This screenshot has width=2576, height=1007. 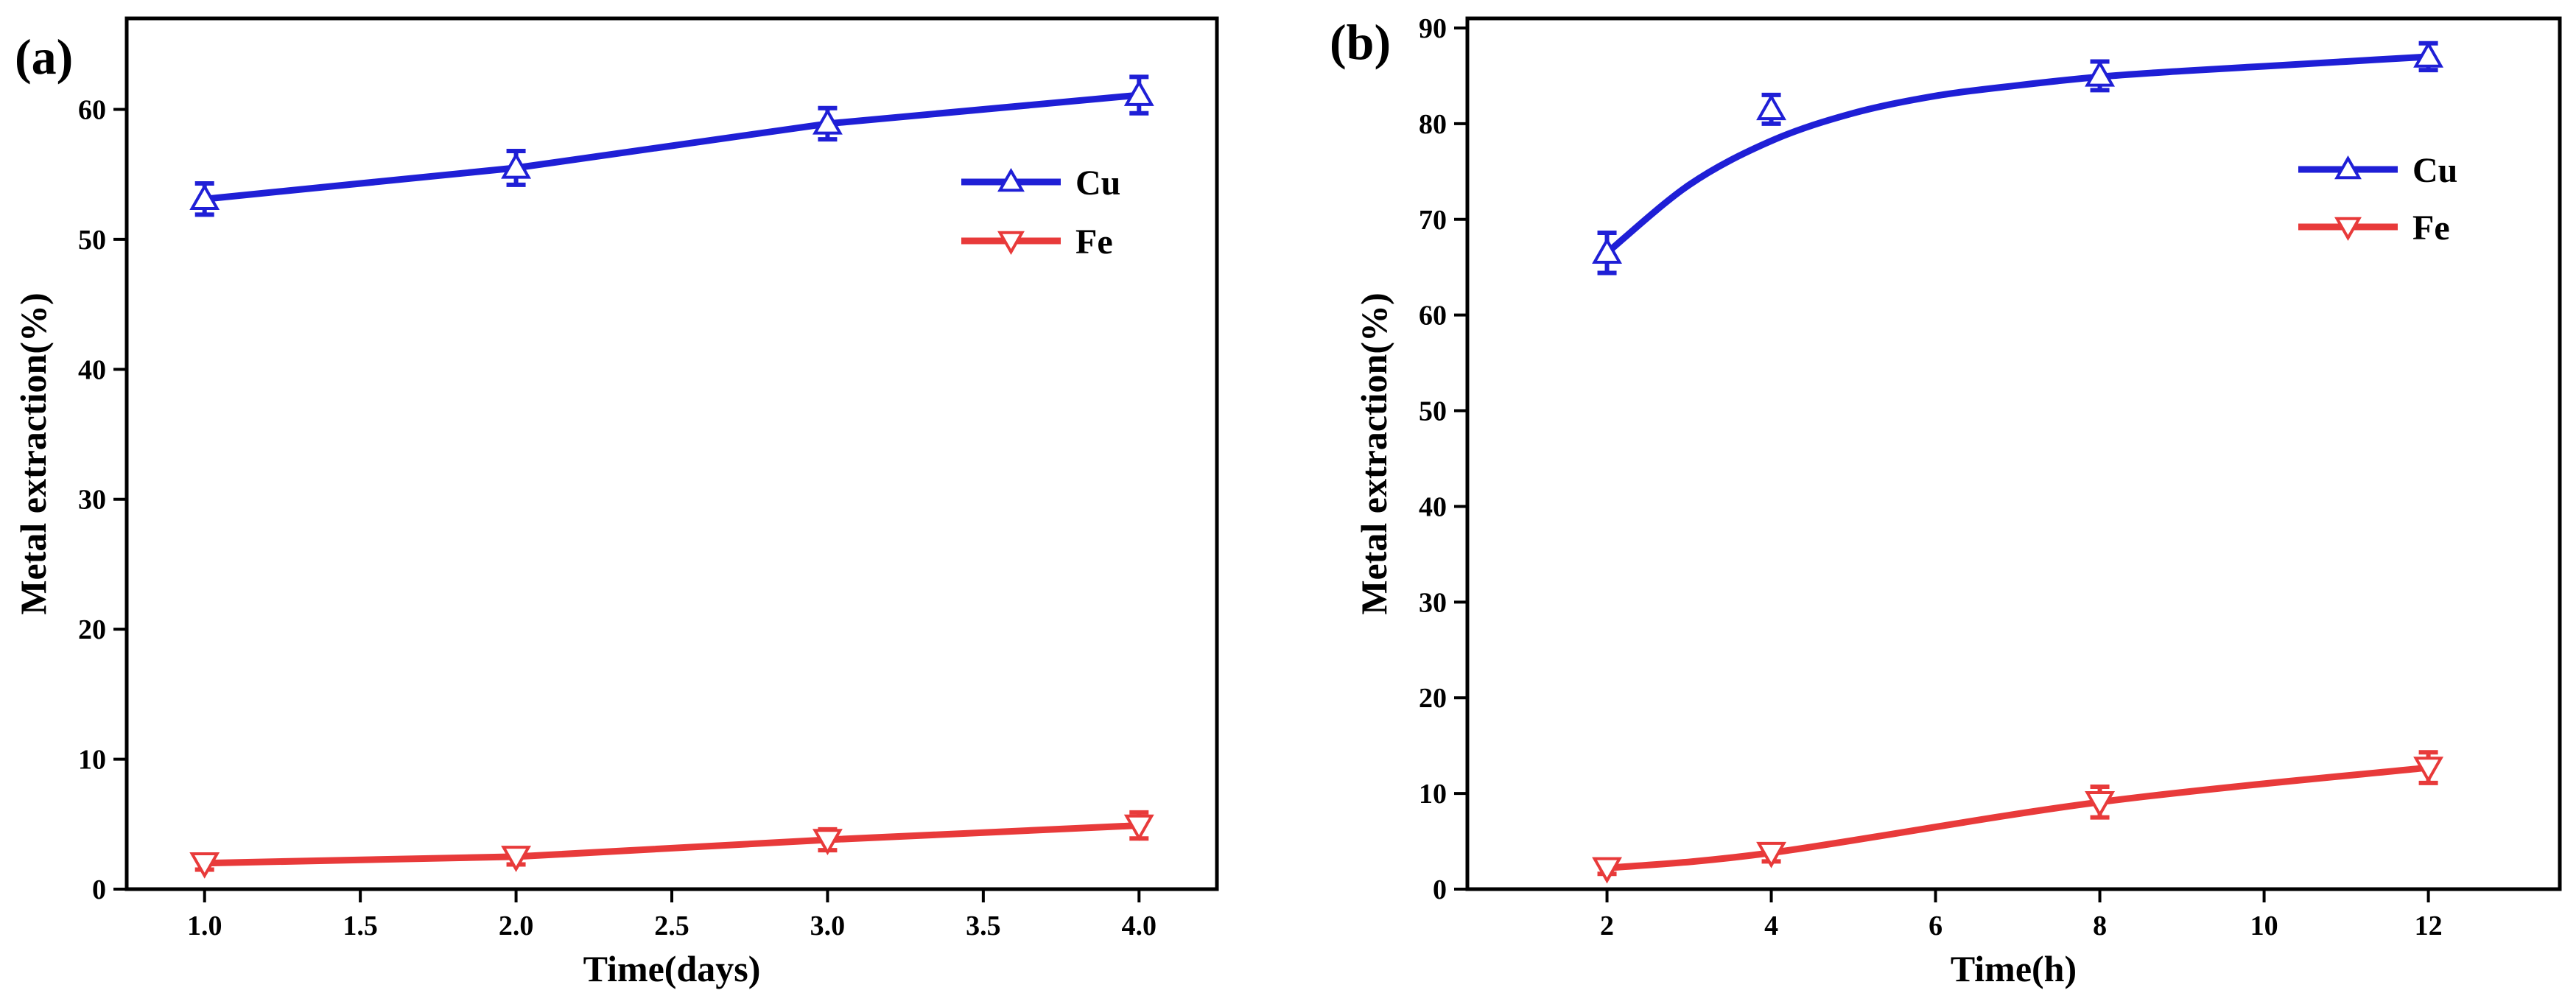 What do you see at coordinates (205, 925) in the screenshot?
I see `x-tick-label: 1.0` at bounding box center [205, 925].